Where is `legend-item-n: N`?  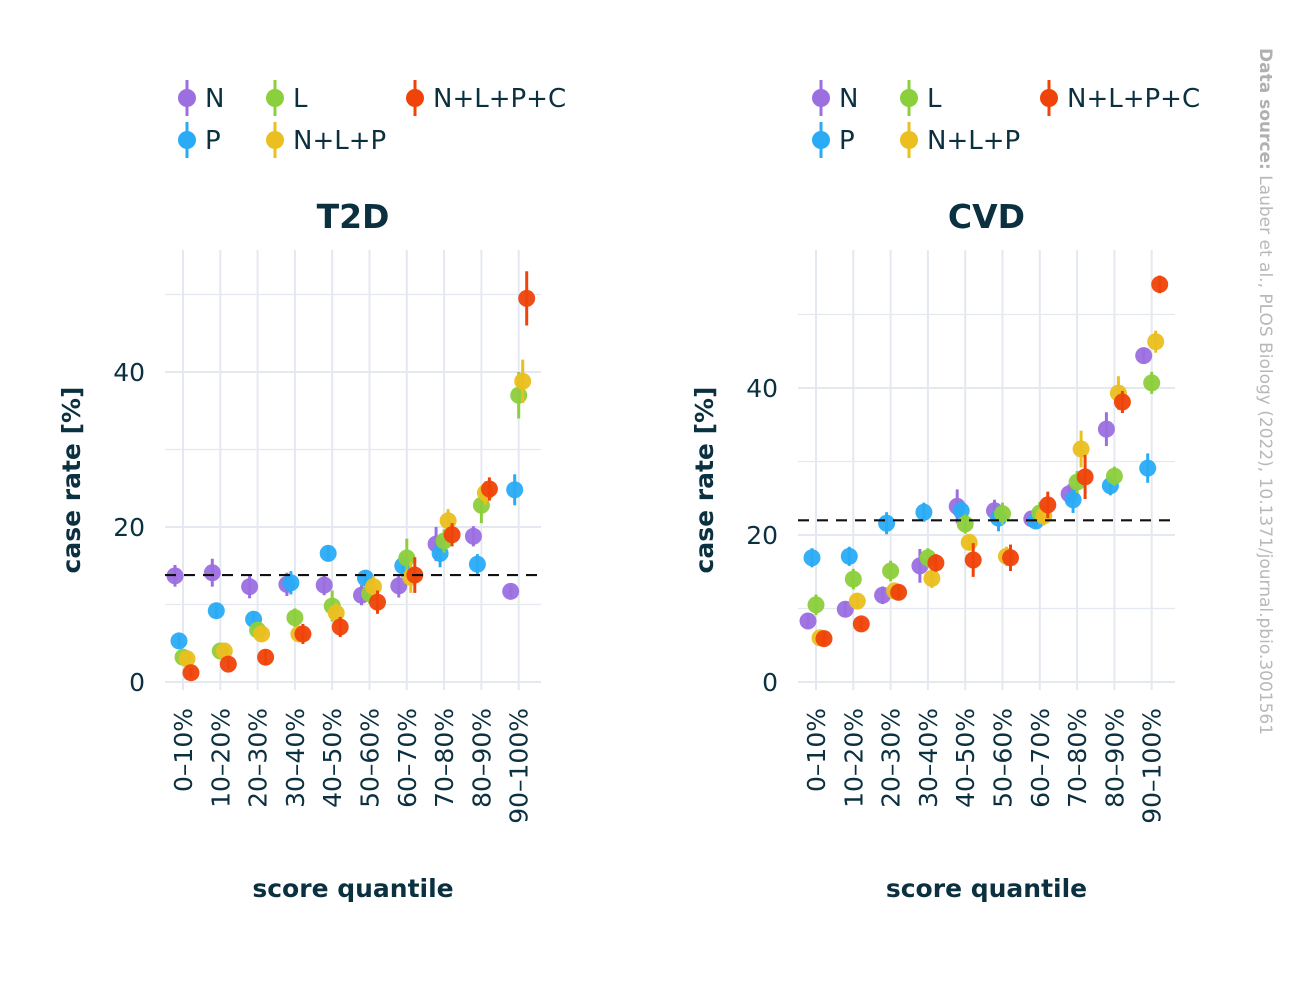 legend-item-n: N is located at coordinates (201, 98).